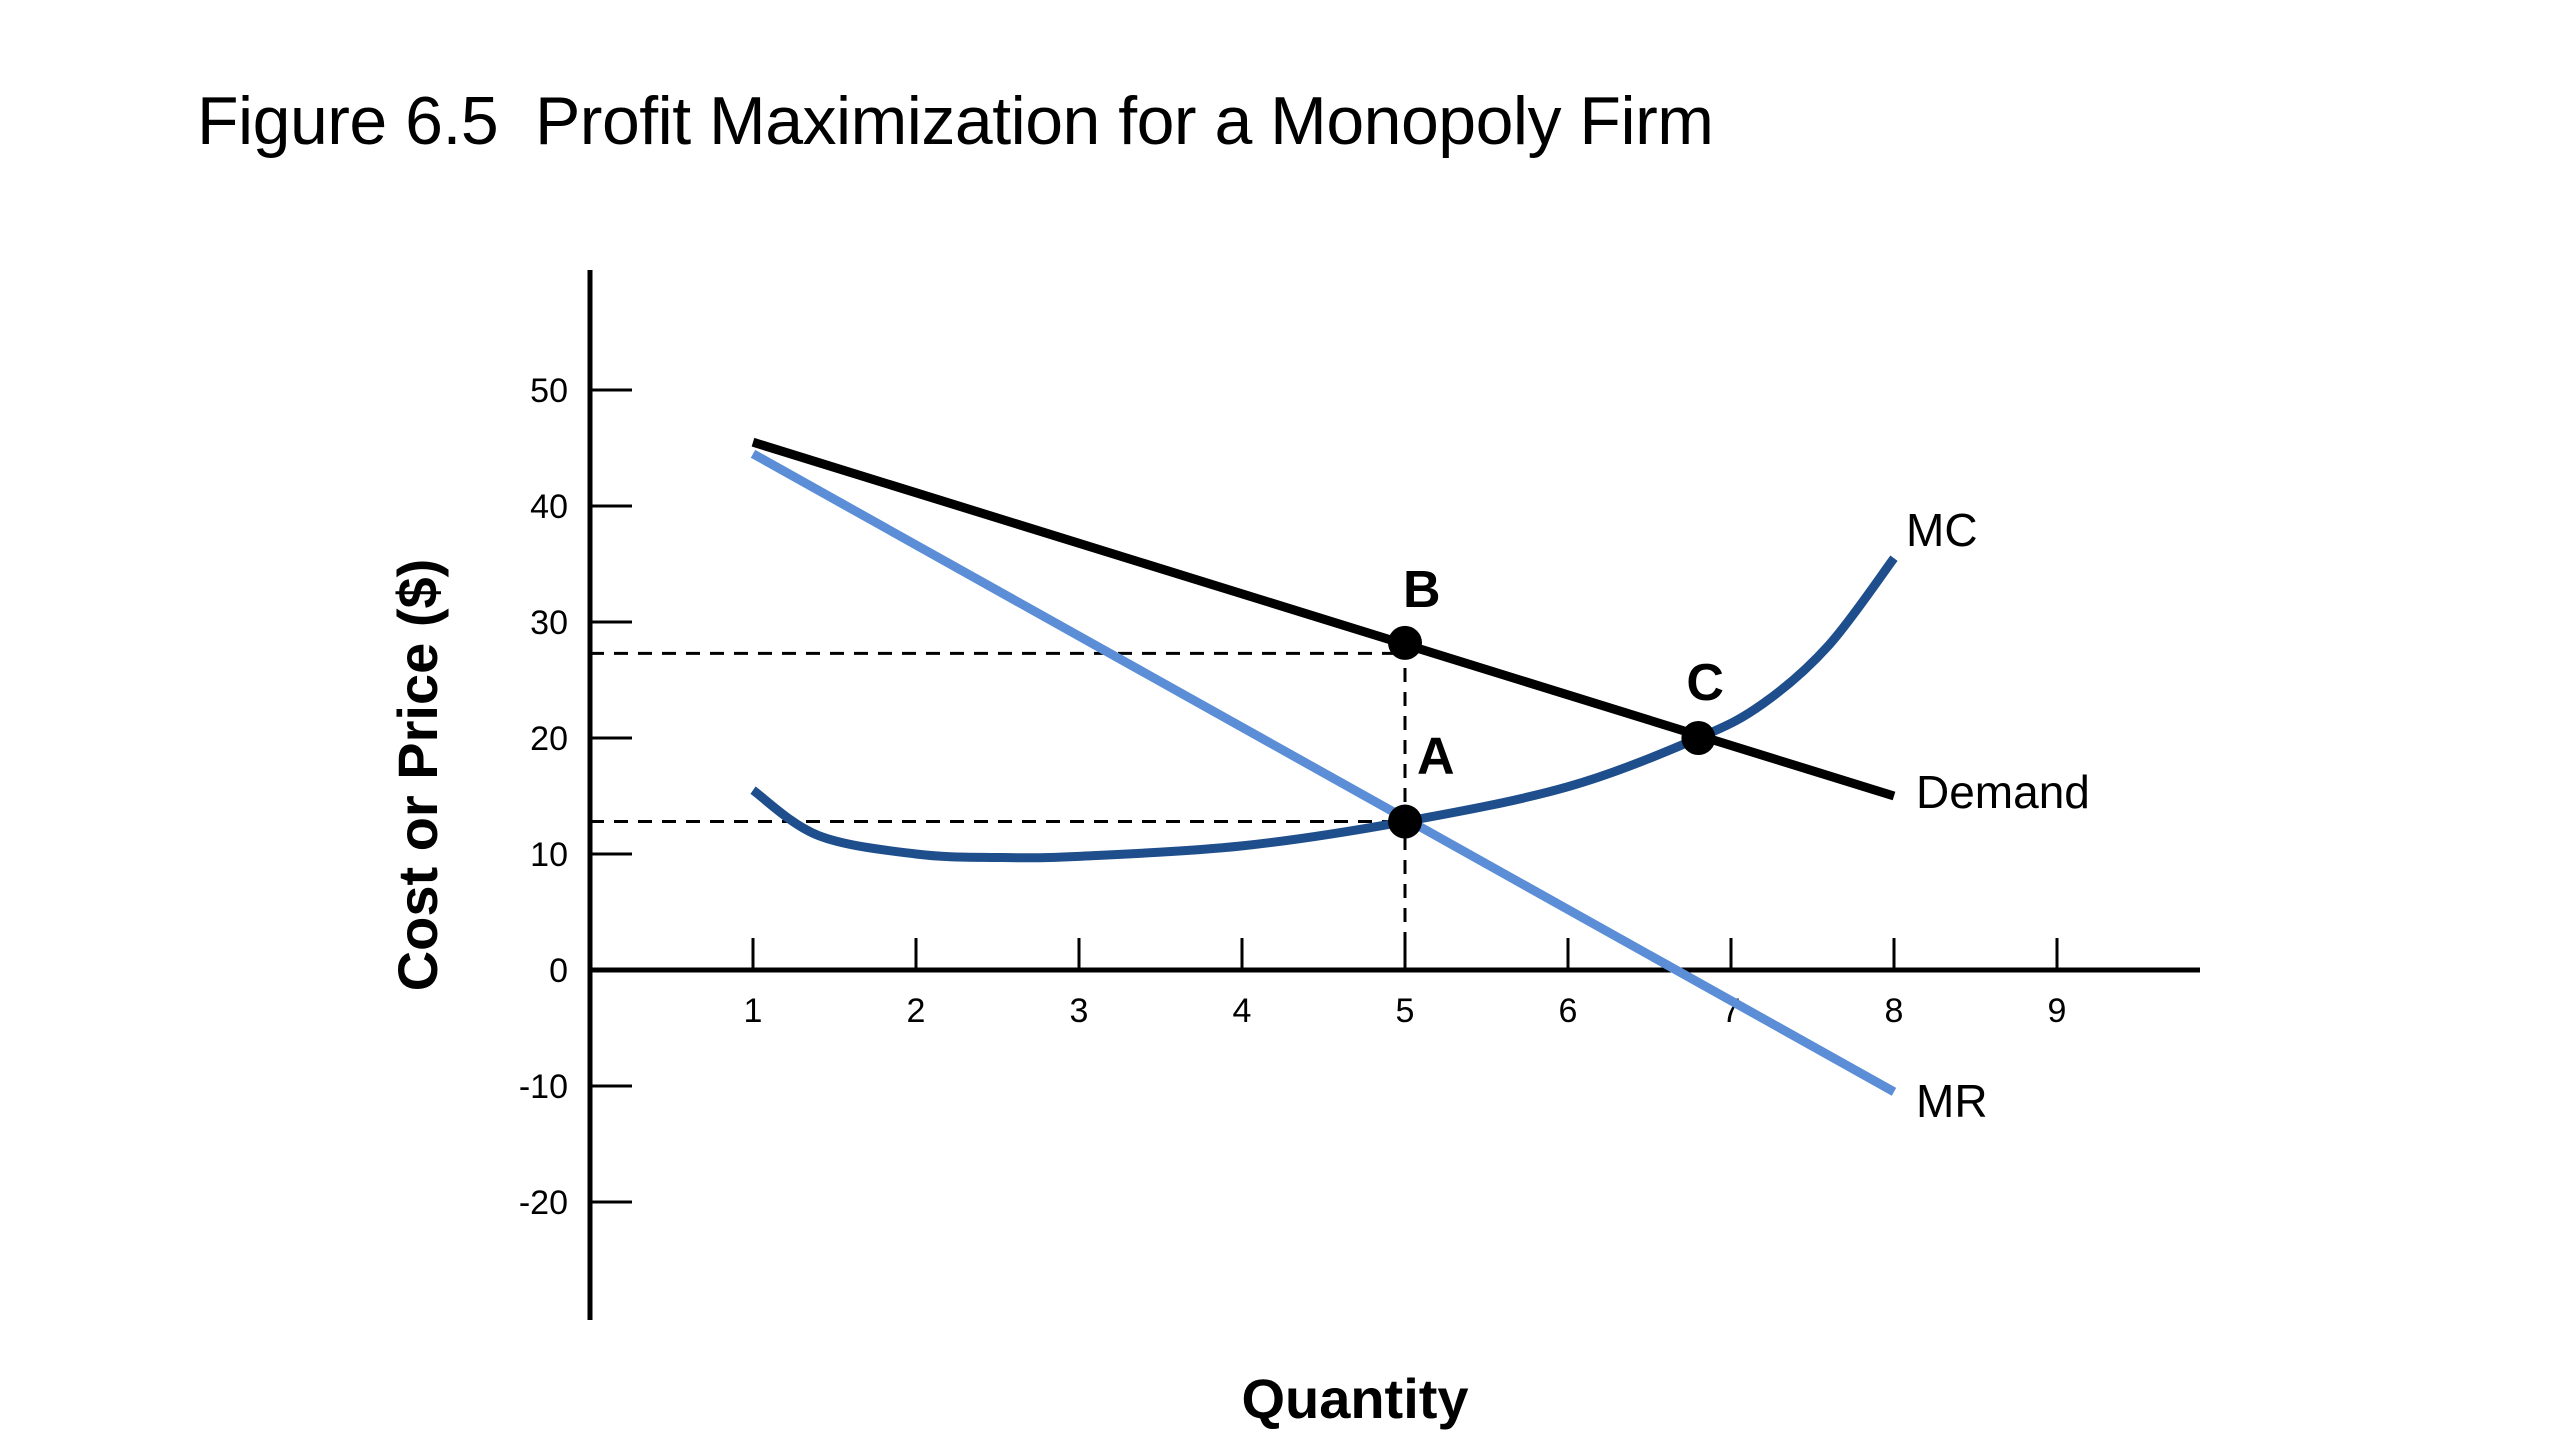 The width and height of the screenshot is (2560, 1440). Describe the element at coordinates (2003, 792) in the screenshot. I see `series-label-demand: Demand` at that location.